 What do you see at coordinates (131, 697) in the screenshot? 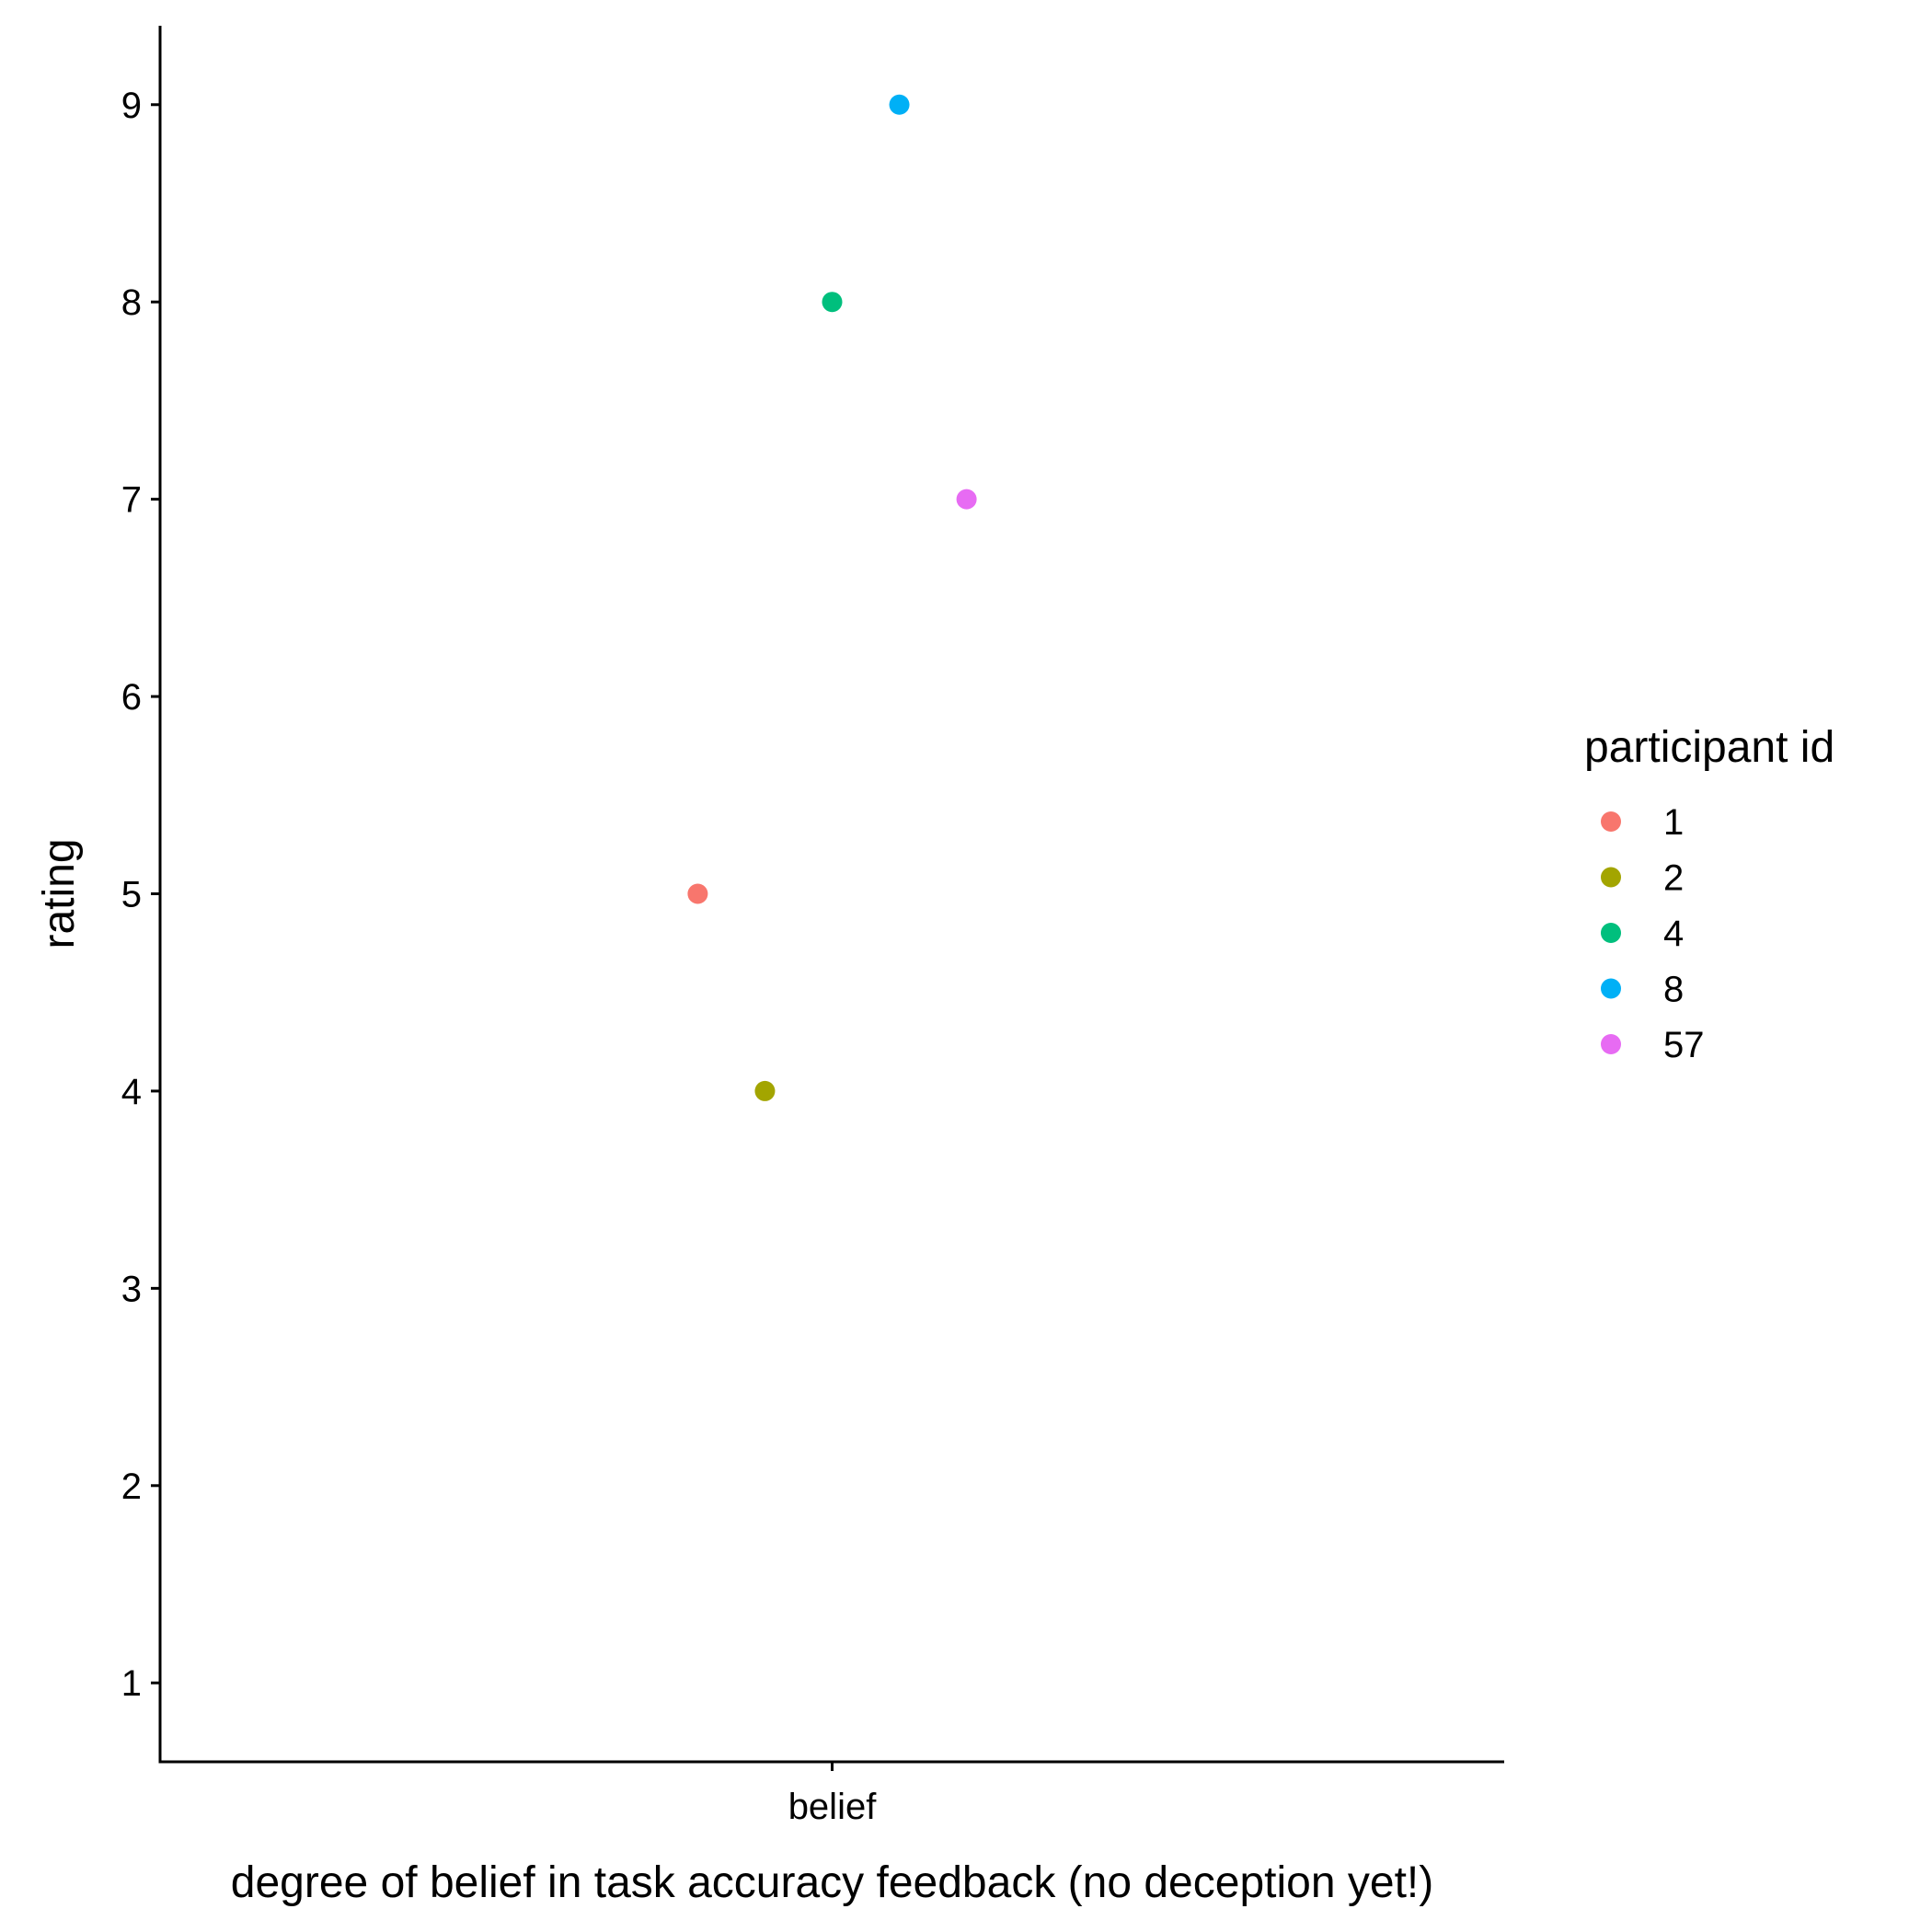
I see `y-tick-label: 6` at bounding box center [131, 697].